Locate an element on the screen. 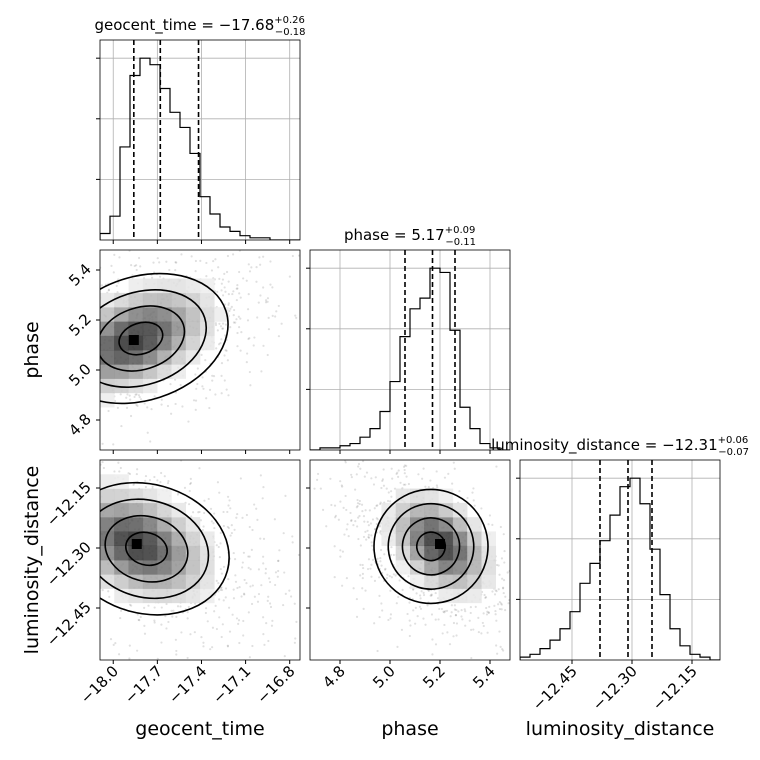 The image size is (760, 760). contours is located at coordinates (164, 338).